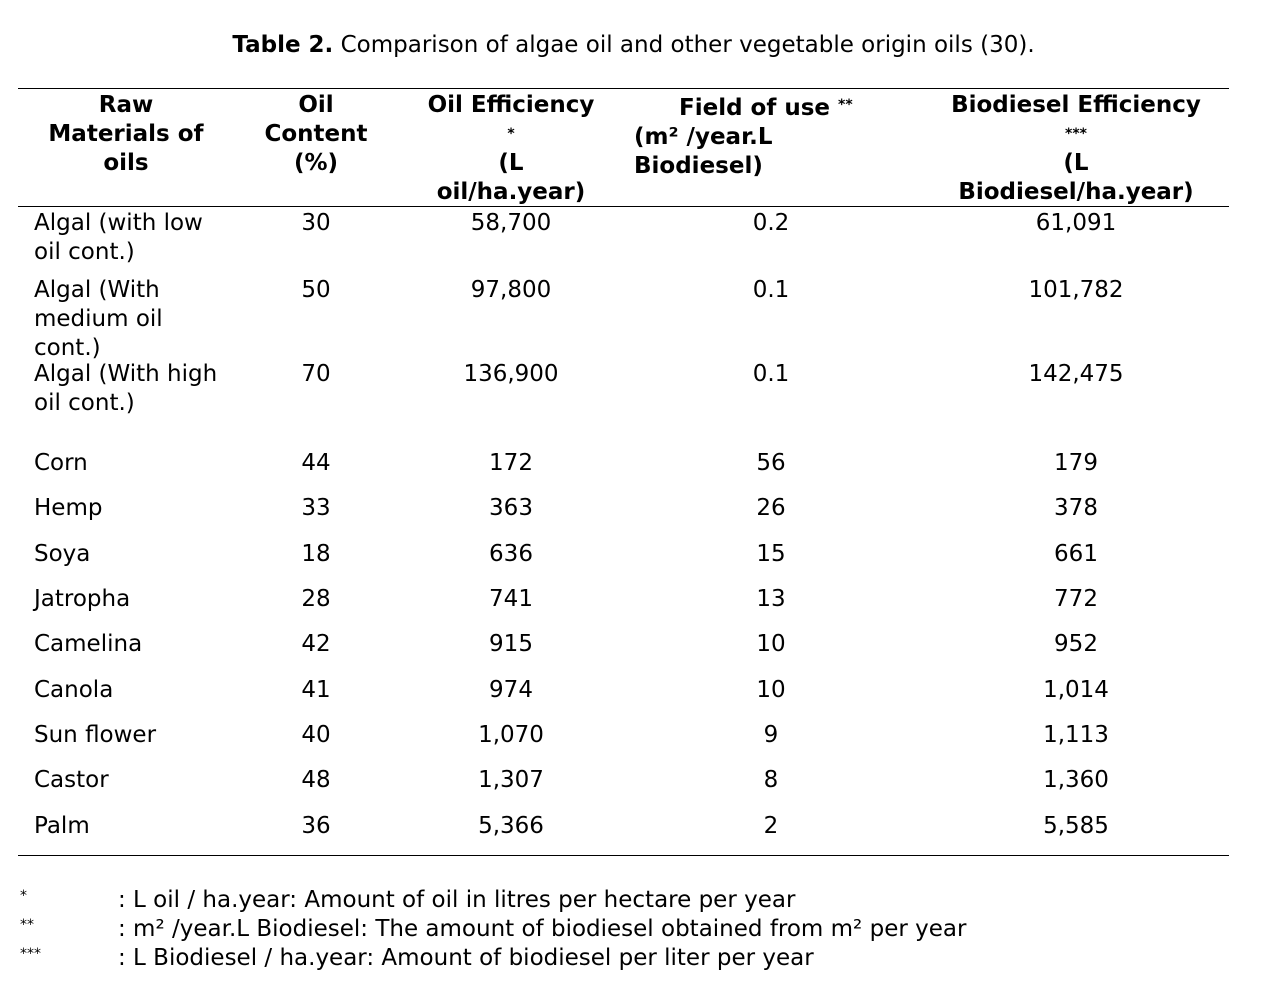 The height and width of the screenshot is (994, 1267). Describe the element at coordinates (30, 954) in the screenshot. I see `footnote-mark-3: ***` at that location.